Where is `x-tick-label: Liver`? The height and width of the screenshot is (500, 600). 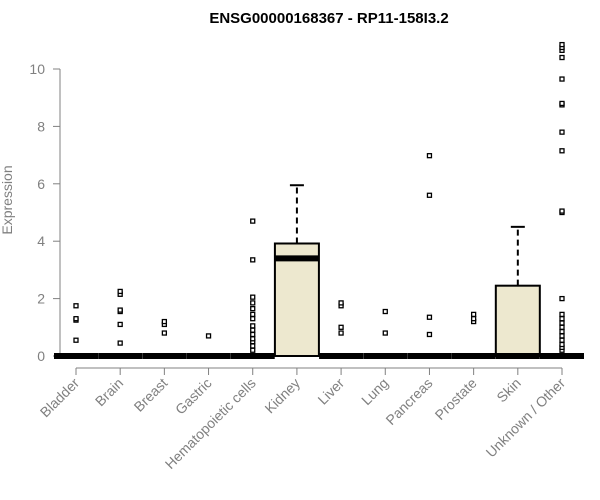 x-tick-label: Liver is located at coordinates (330, 391).